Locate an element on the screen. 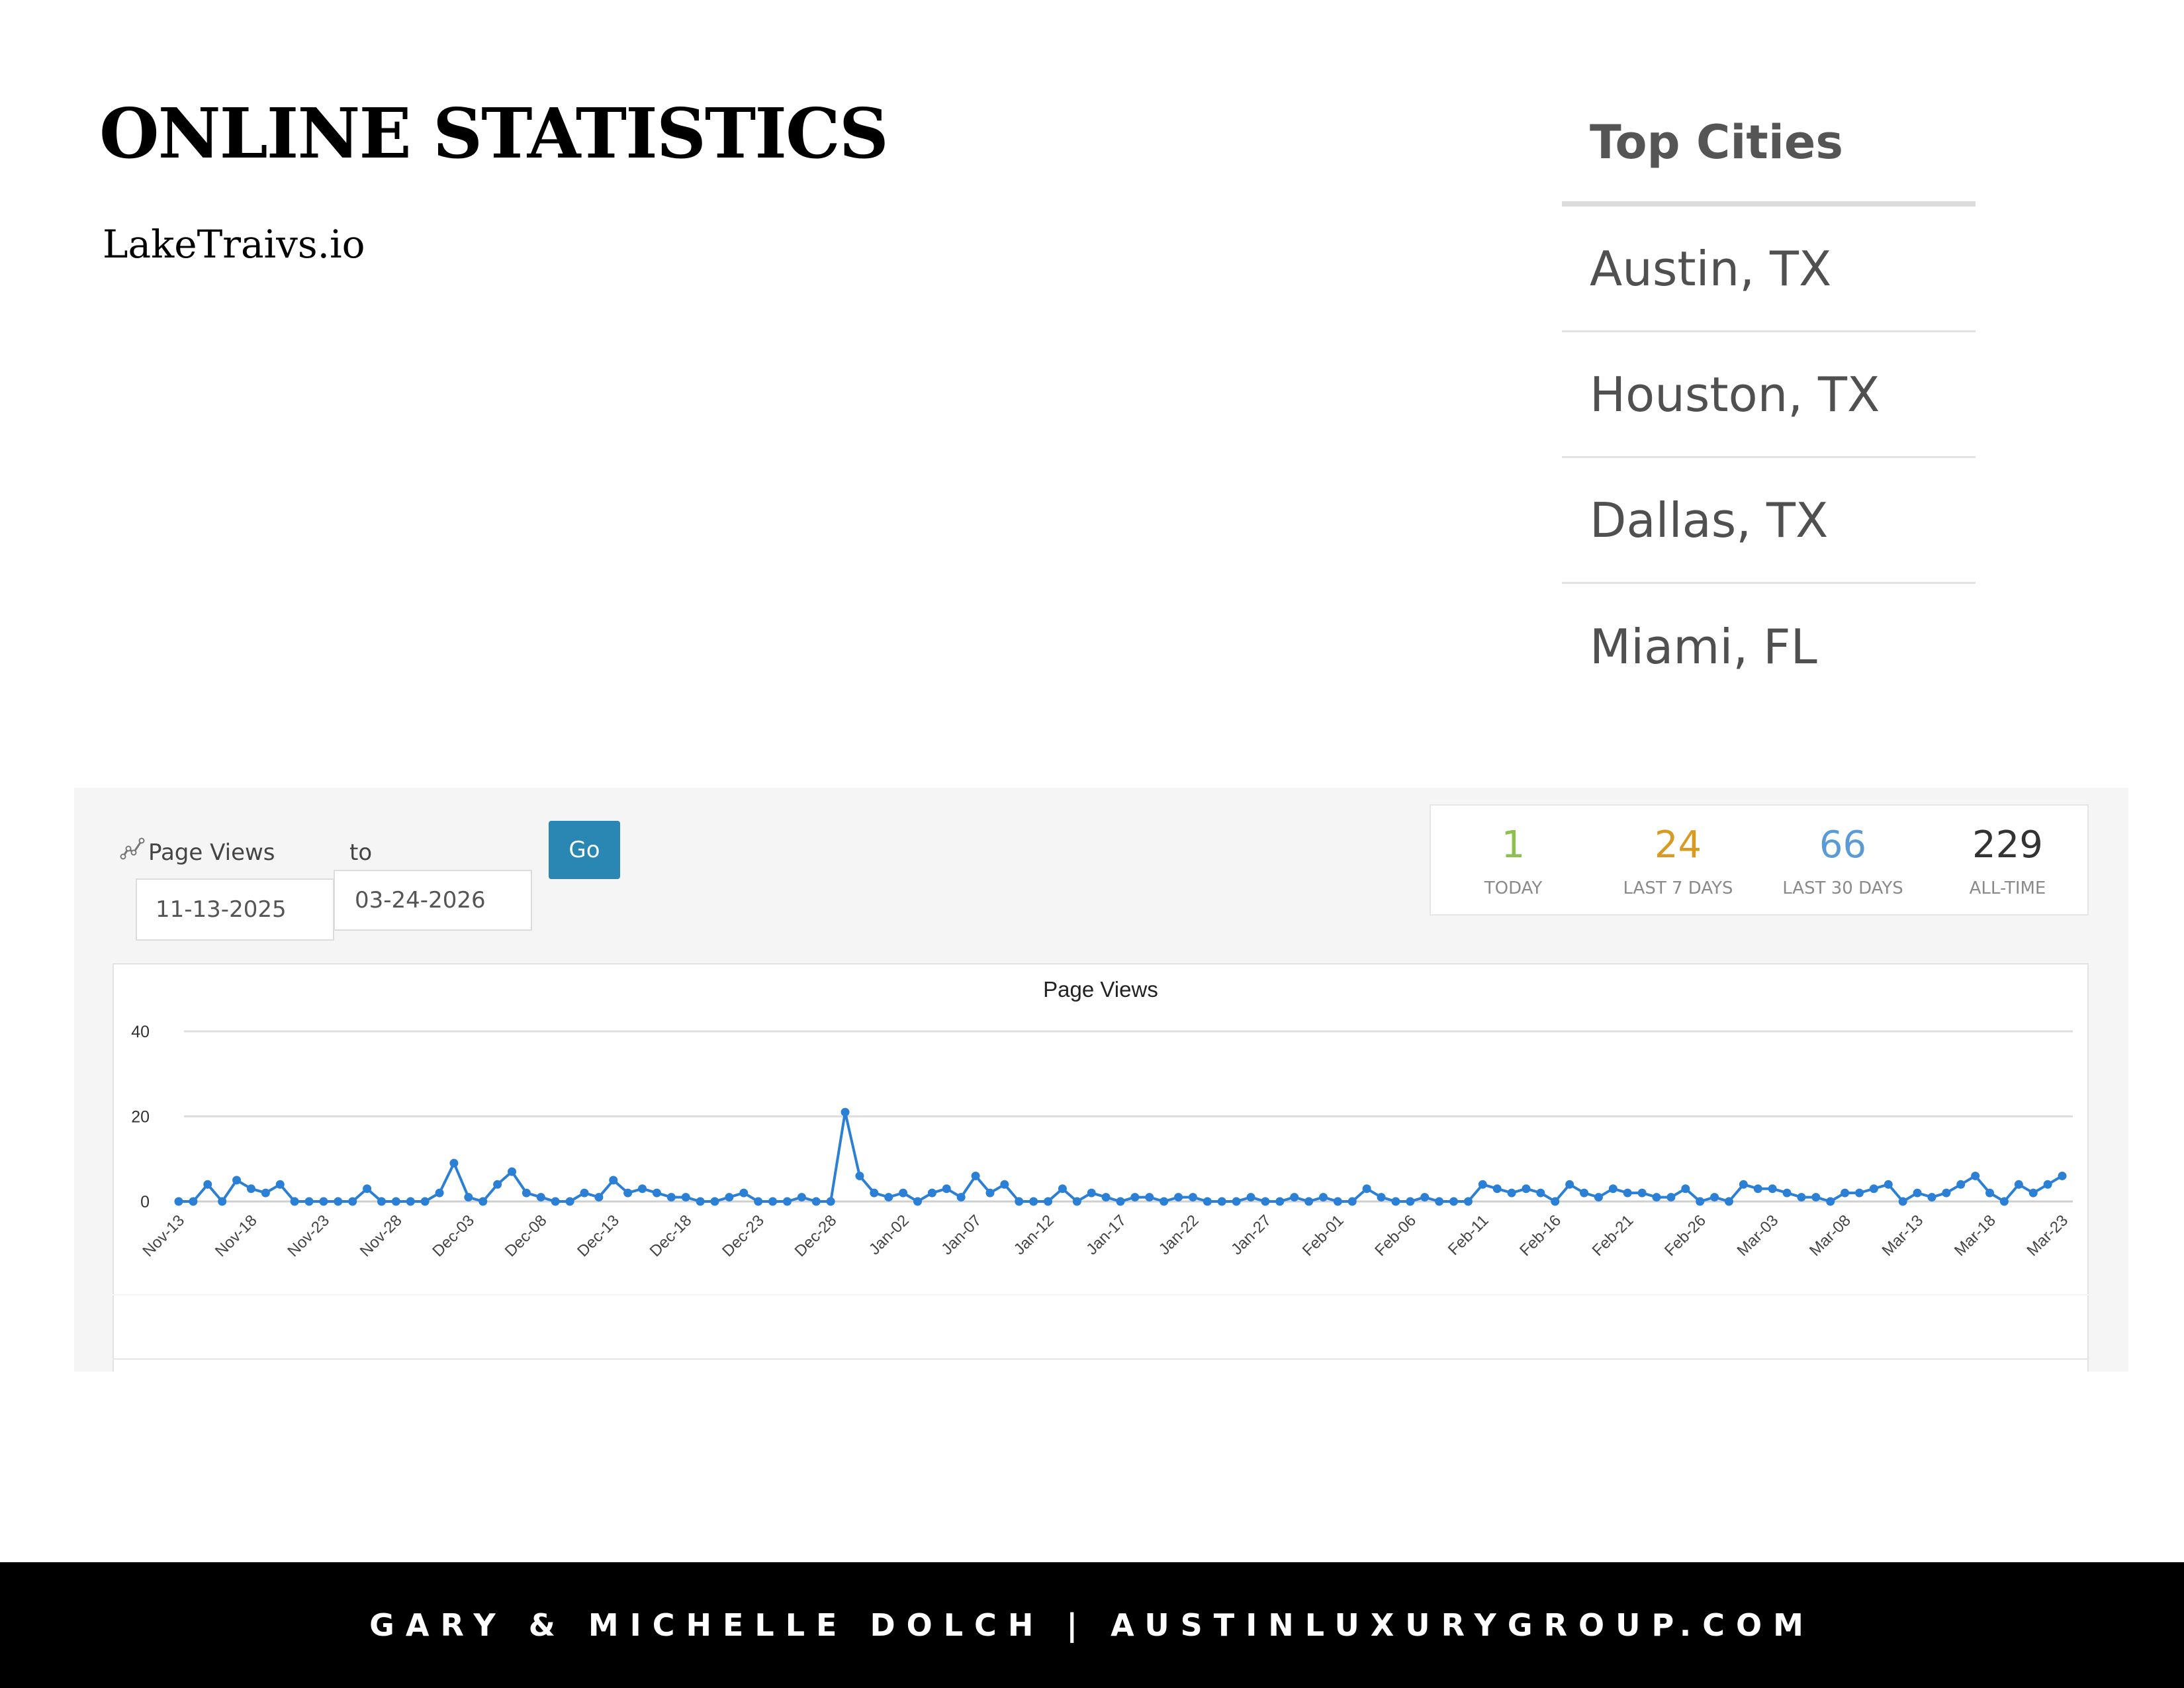 The width and height of the screenshot is (2184, 1688). line-chart-icon is located at coordinates (132, 848).